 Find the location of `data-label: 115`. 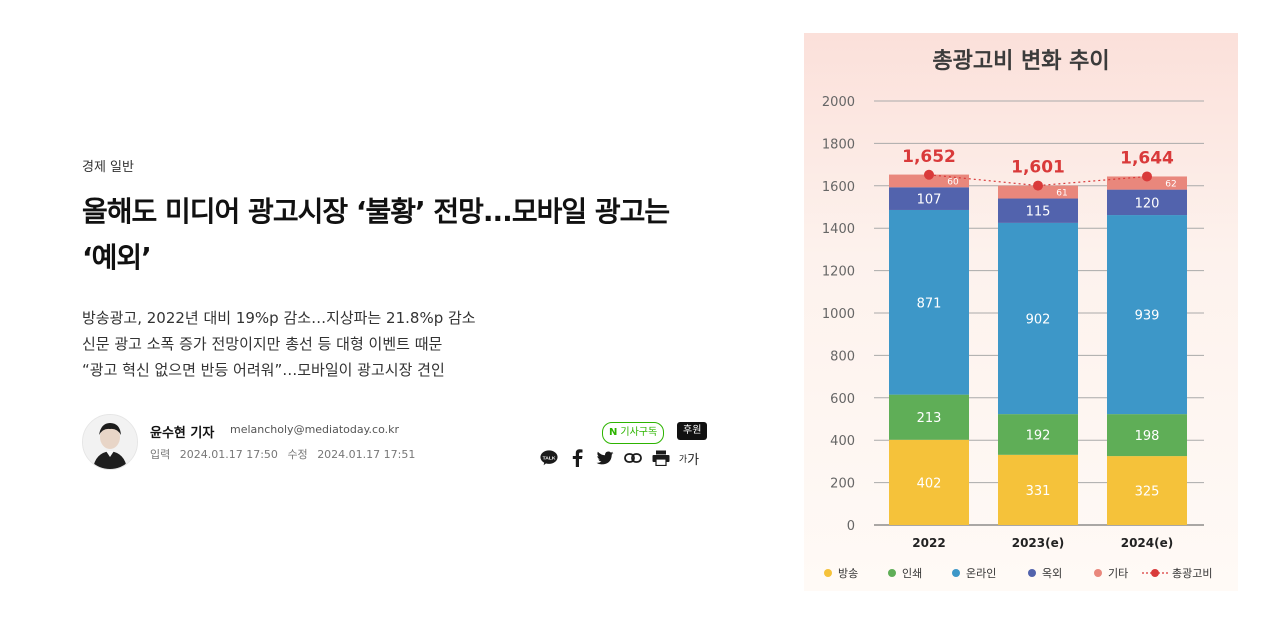

data-label: 115 is located at coordinates (1038, 212).